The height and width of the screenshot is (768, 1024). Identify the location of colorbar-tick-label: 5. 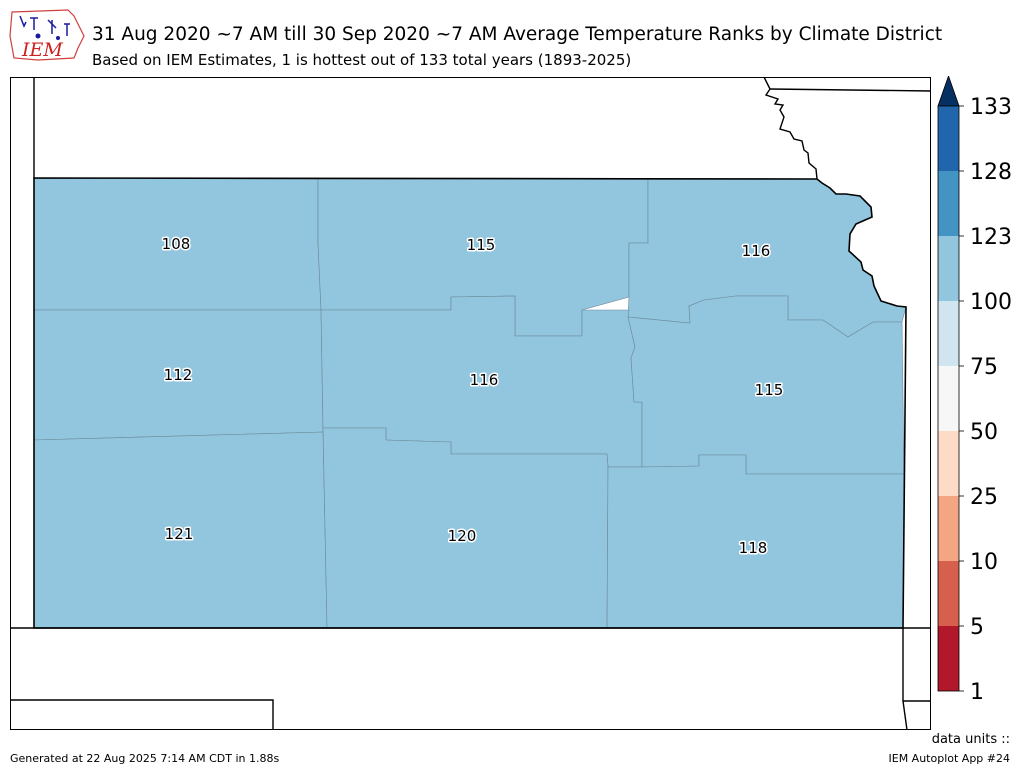
(977, 627).